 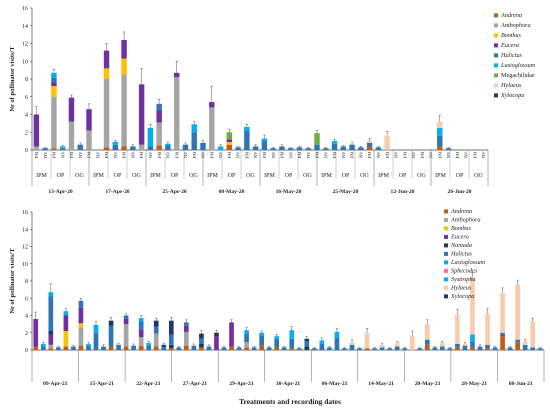 What do you see at coordinates (511, 85) in the screenshot?
I see `legend-label: Hylaeus` at bounding box center [511, 85].